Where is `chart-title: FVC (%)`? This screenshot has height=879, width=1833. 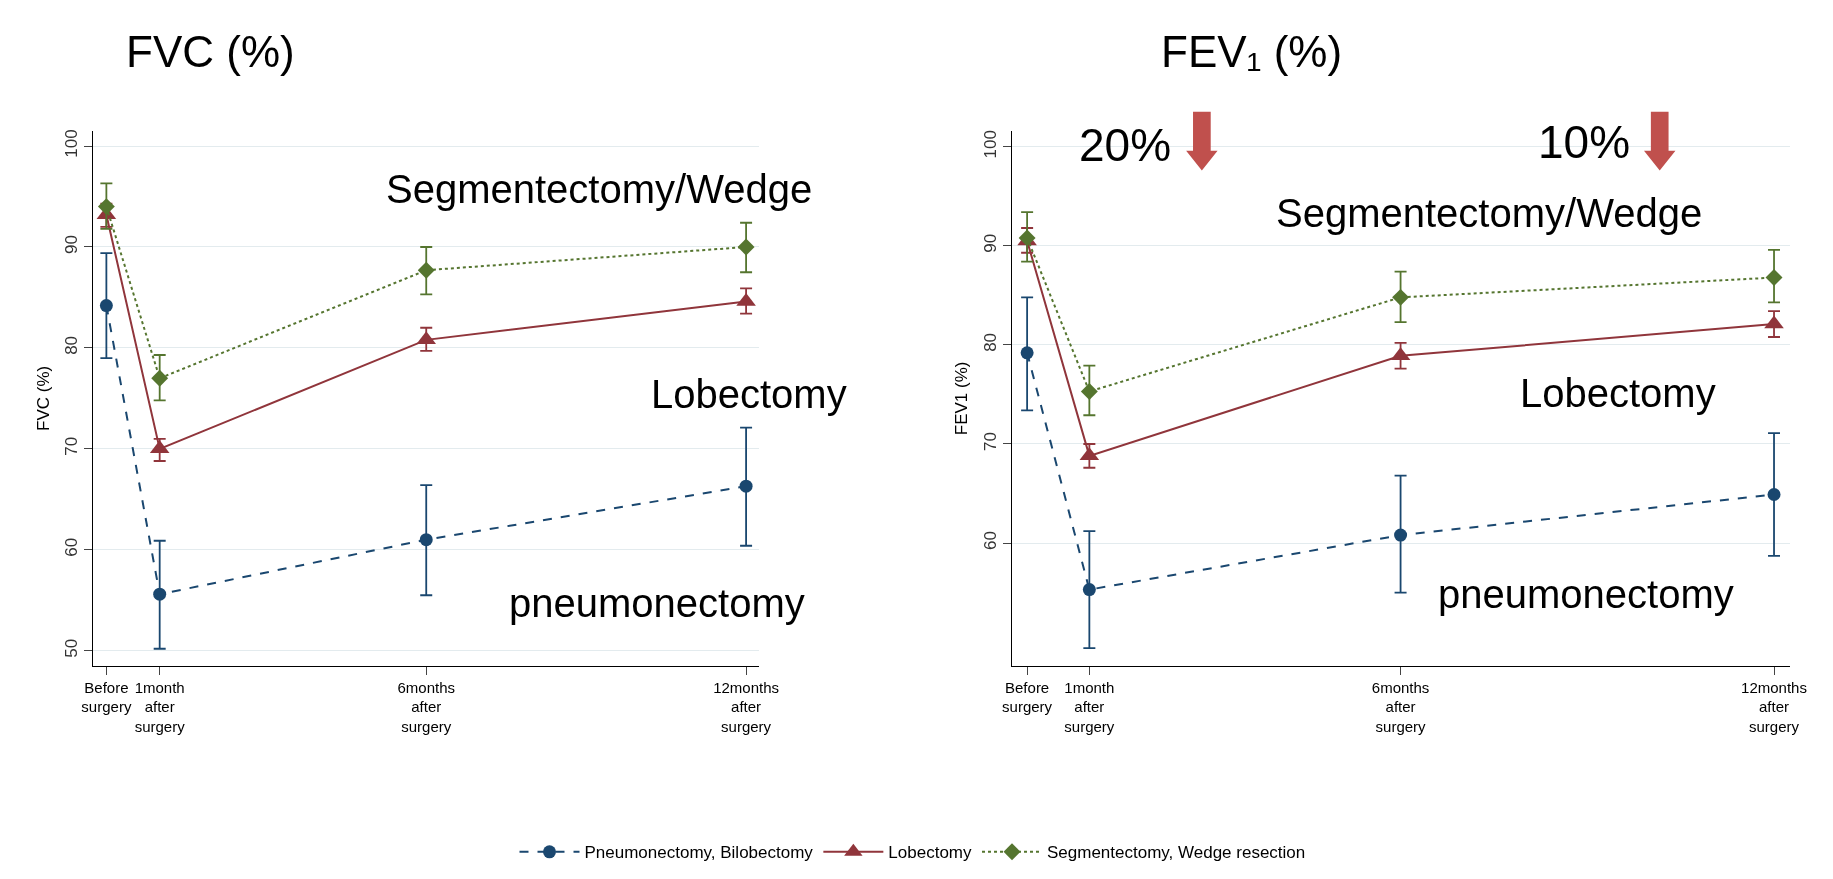
chart-title: FVC (%) is located at coordinates (210, 51).